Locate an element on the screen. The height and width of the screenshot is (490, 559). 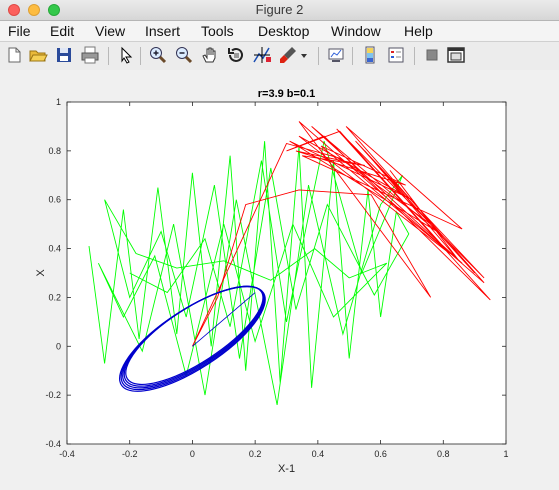
x-tick-label: 0.8 is located at coordinates (443, 454).